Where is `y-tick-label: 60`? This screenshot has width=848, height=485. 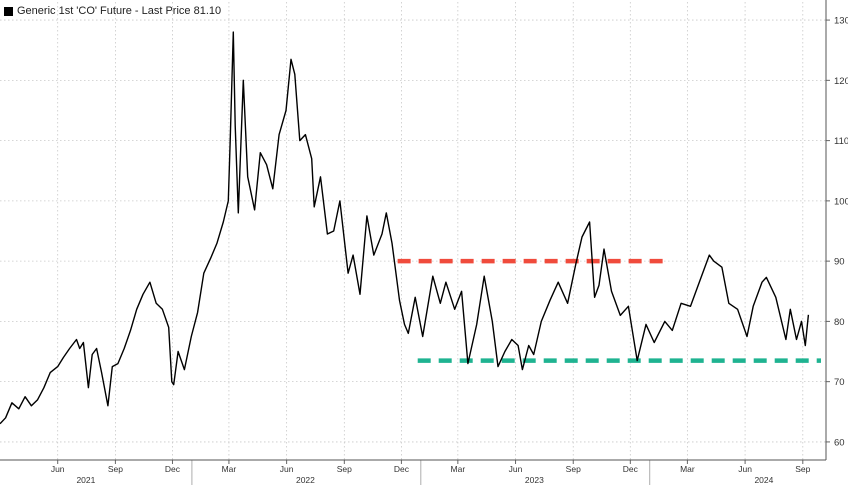 y-tick-label: 60 is located at coordinates (839, 442).